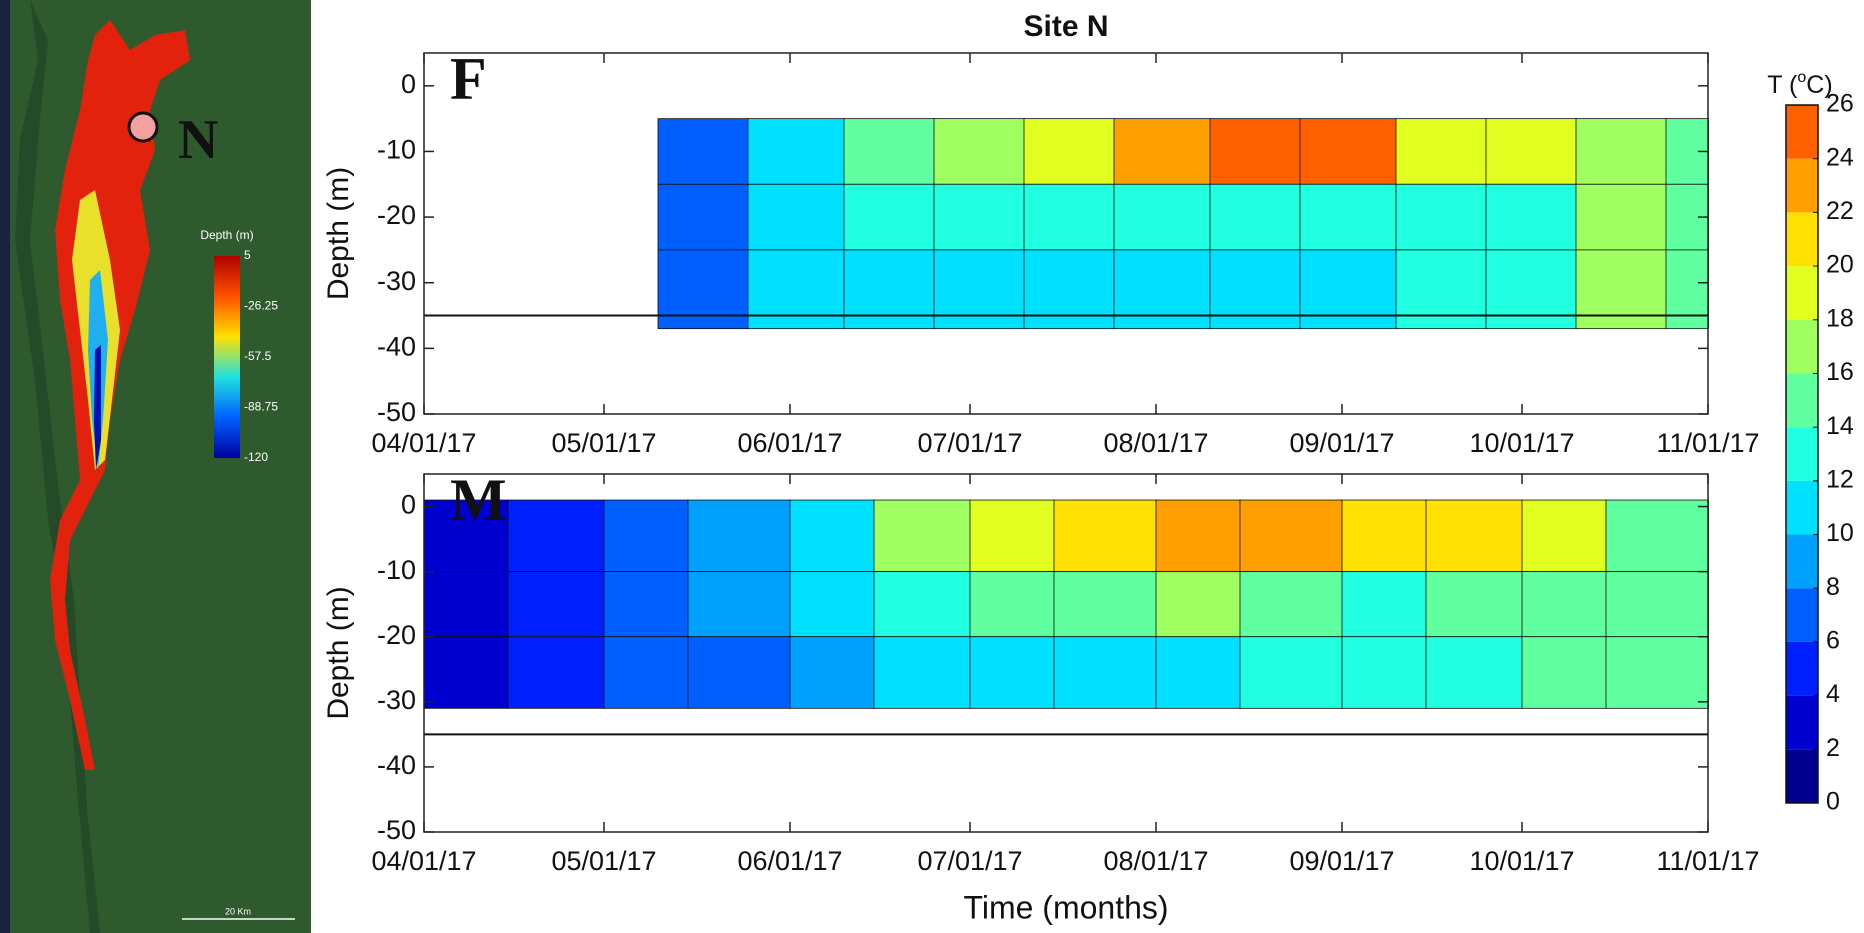 This screenshot has width=1864, height=933. I want to click on colorbar-tick-label: 2, so click(1833, 748).